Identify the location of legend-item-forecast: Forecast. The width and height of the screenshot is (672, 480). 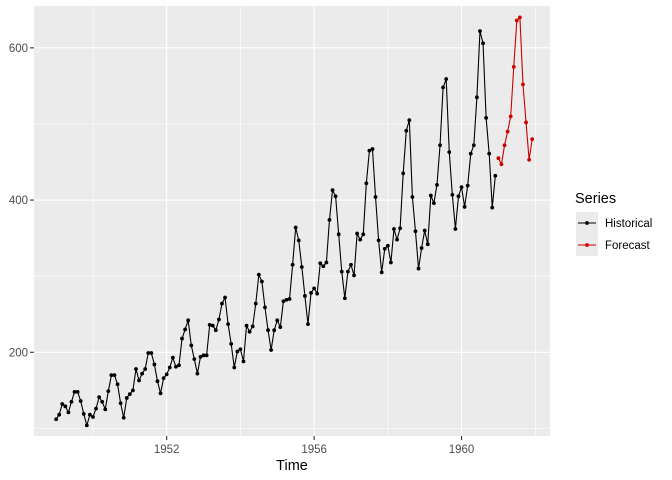
(613, 245).